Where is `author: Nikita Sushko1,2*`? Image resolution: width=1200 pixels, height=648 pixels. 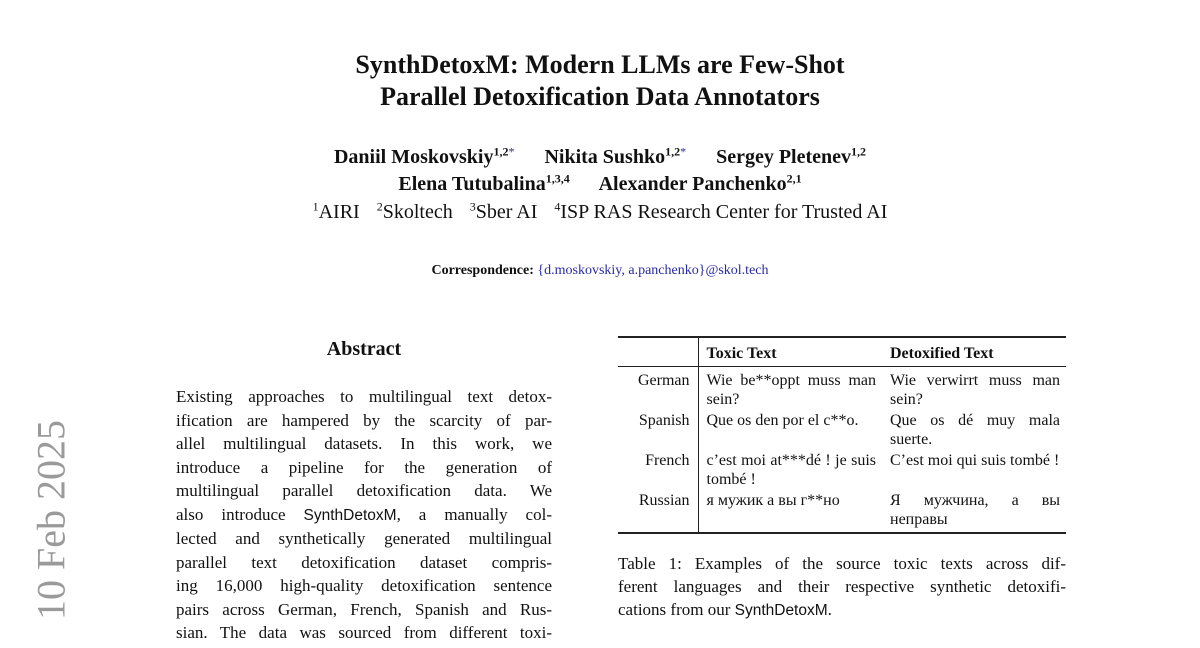
author: Nikita Sushko1,2* is located at coordinates (615, 156).